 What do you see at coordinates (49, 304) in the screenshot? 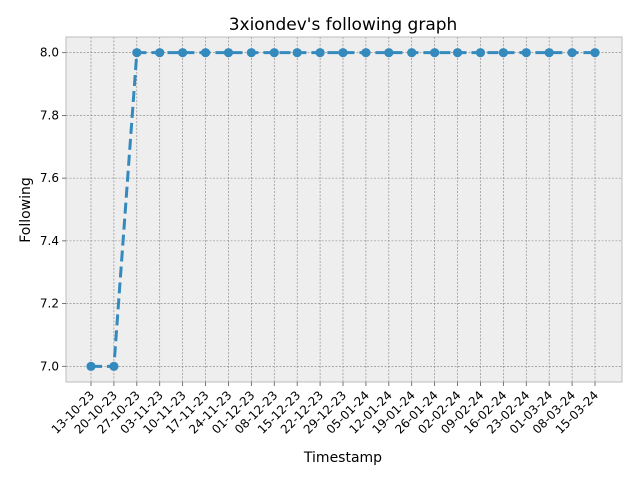
I see `y-tick-label: 7.2` at bounding box center [49, 304].